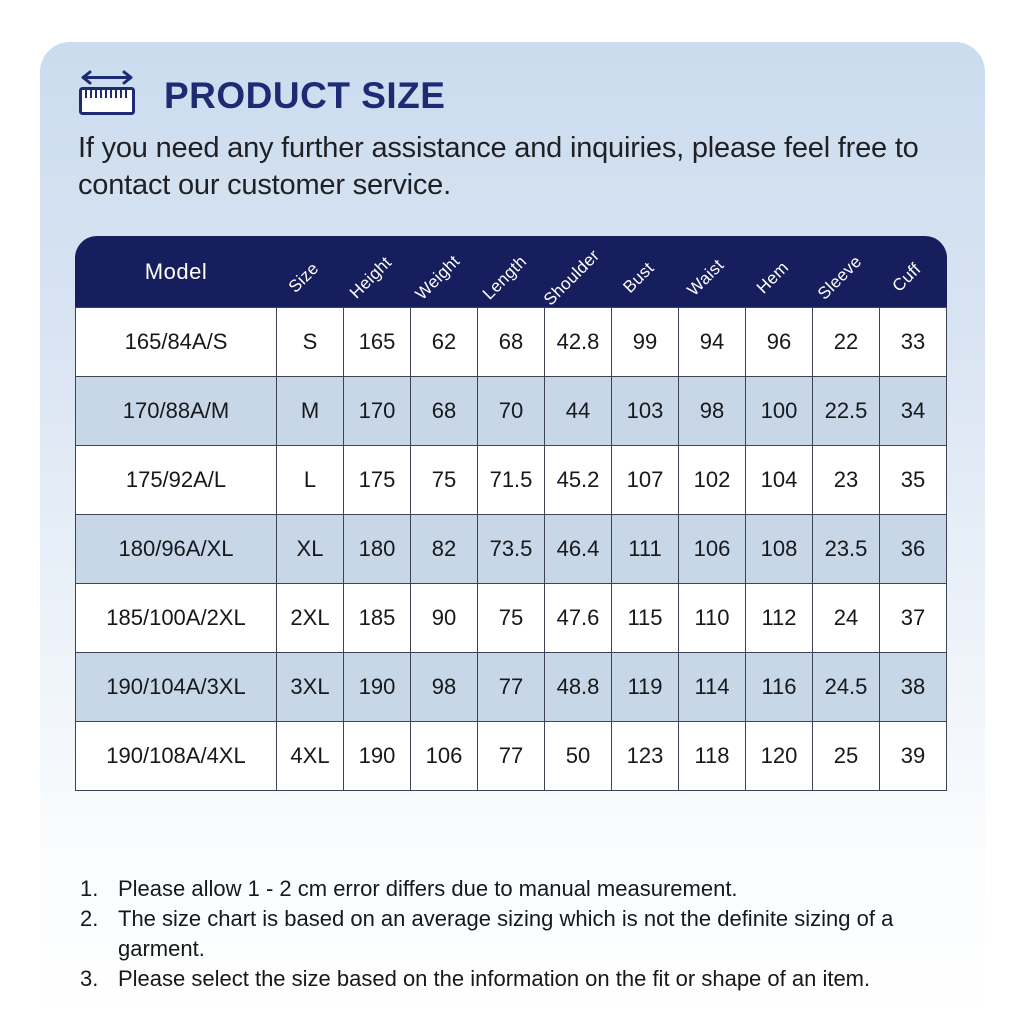 The width and height of the screenshot is (1024, 1024). Describe the element at coordinates (779, 549) in the screenshot. I see `table-cell: 108` at that location.